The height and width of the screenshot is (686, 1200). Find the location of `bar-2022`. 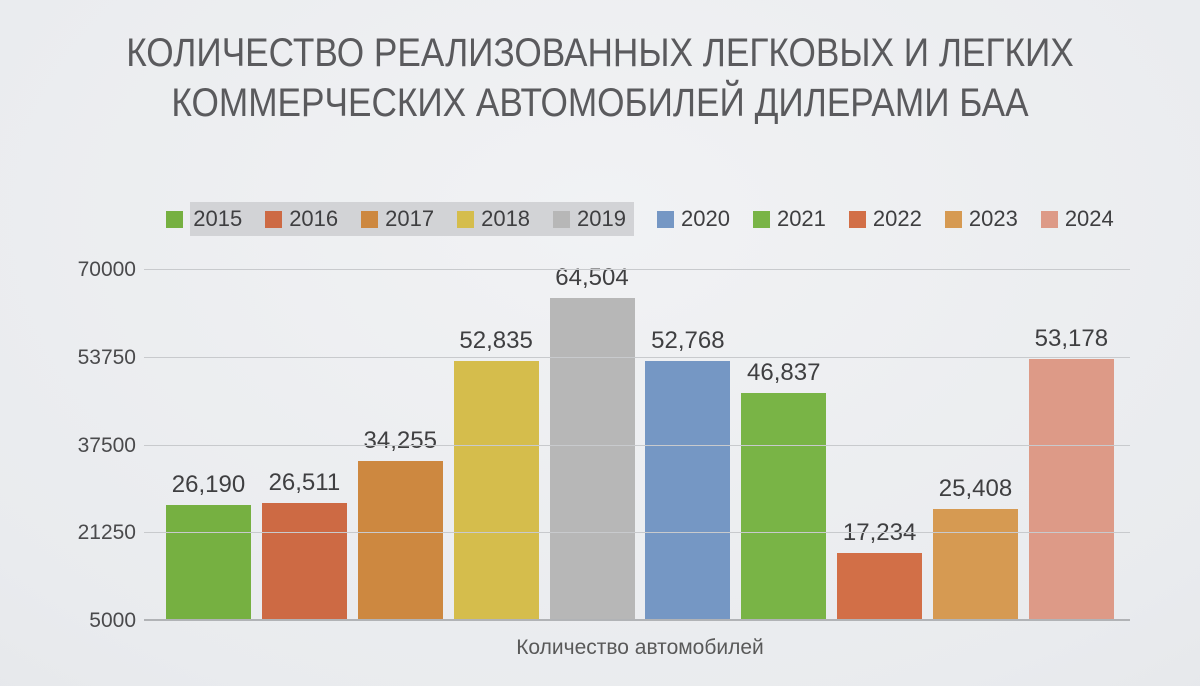

bar-2022 is located at coordinates (880, 585).